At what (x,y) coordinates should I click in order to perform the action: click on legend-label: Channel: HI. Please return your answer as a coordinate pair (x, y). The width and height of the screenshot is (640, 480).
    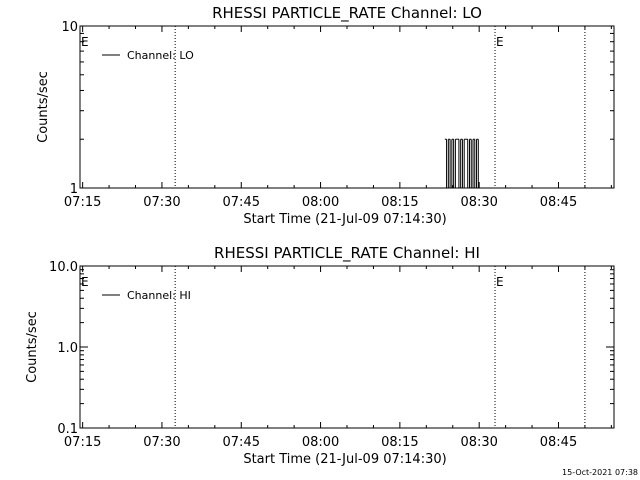
    Looking at the image, I should click on (159, 295).